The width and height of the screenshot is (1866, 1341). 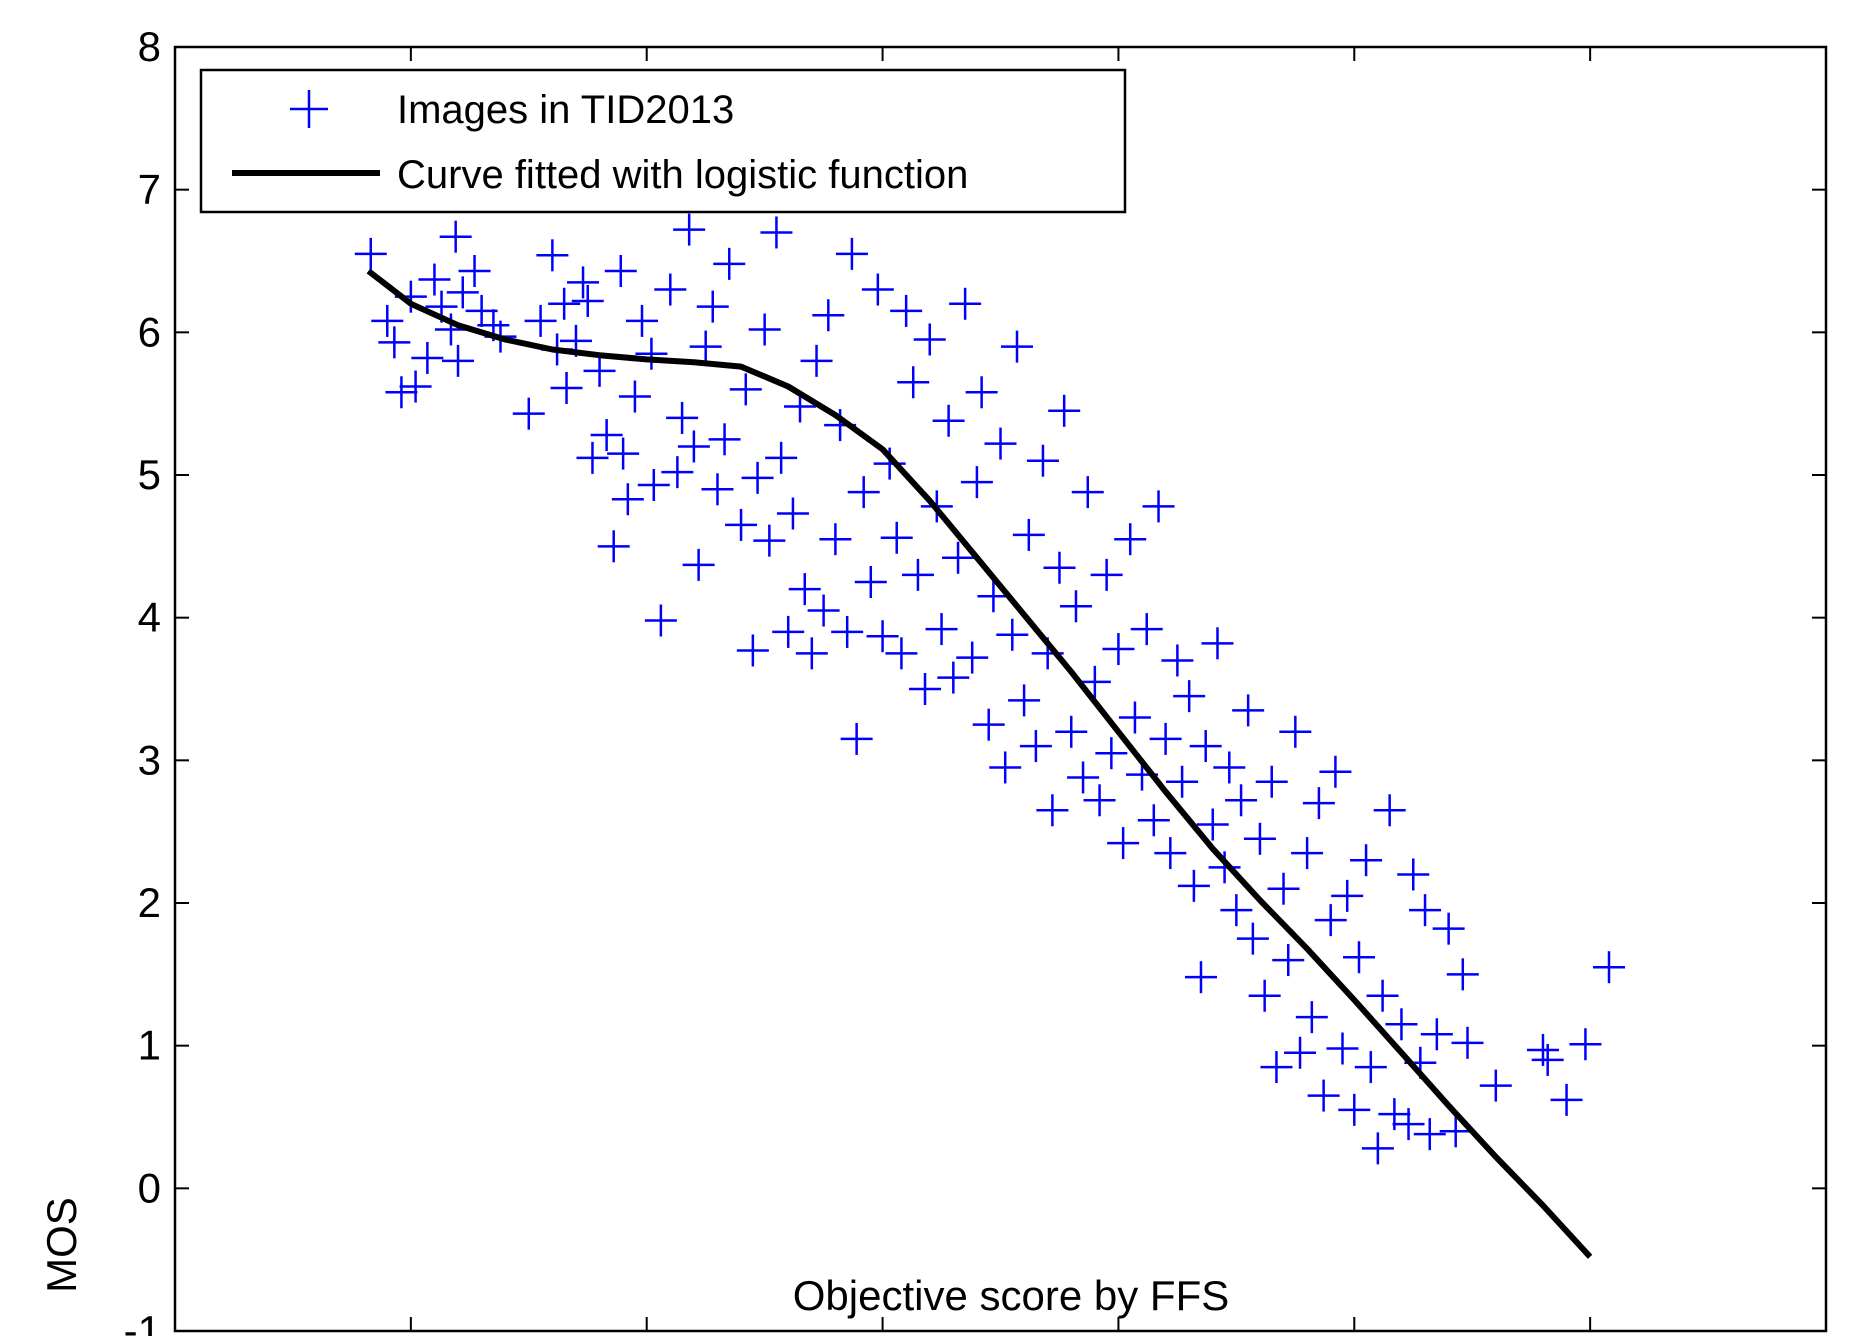 What do you see at coordinates (149, 759) in the screenshot?
I see `y-tick-label: 3` at bounding box center [149, 759].